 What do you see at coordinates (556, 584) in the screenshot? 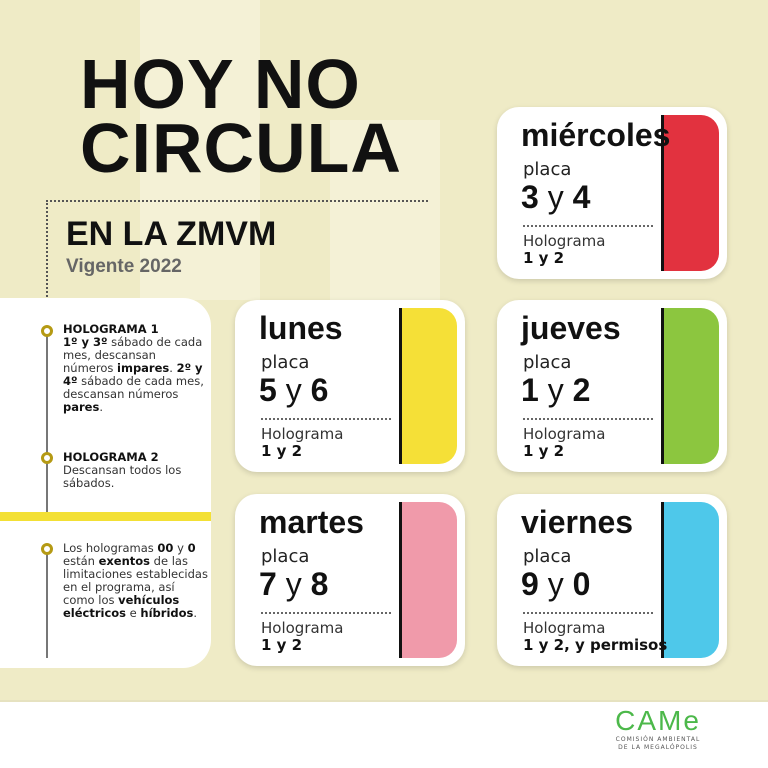
I see `plate-numbers: 9 y 0` at bounding box center [556, 584].